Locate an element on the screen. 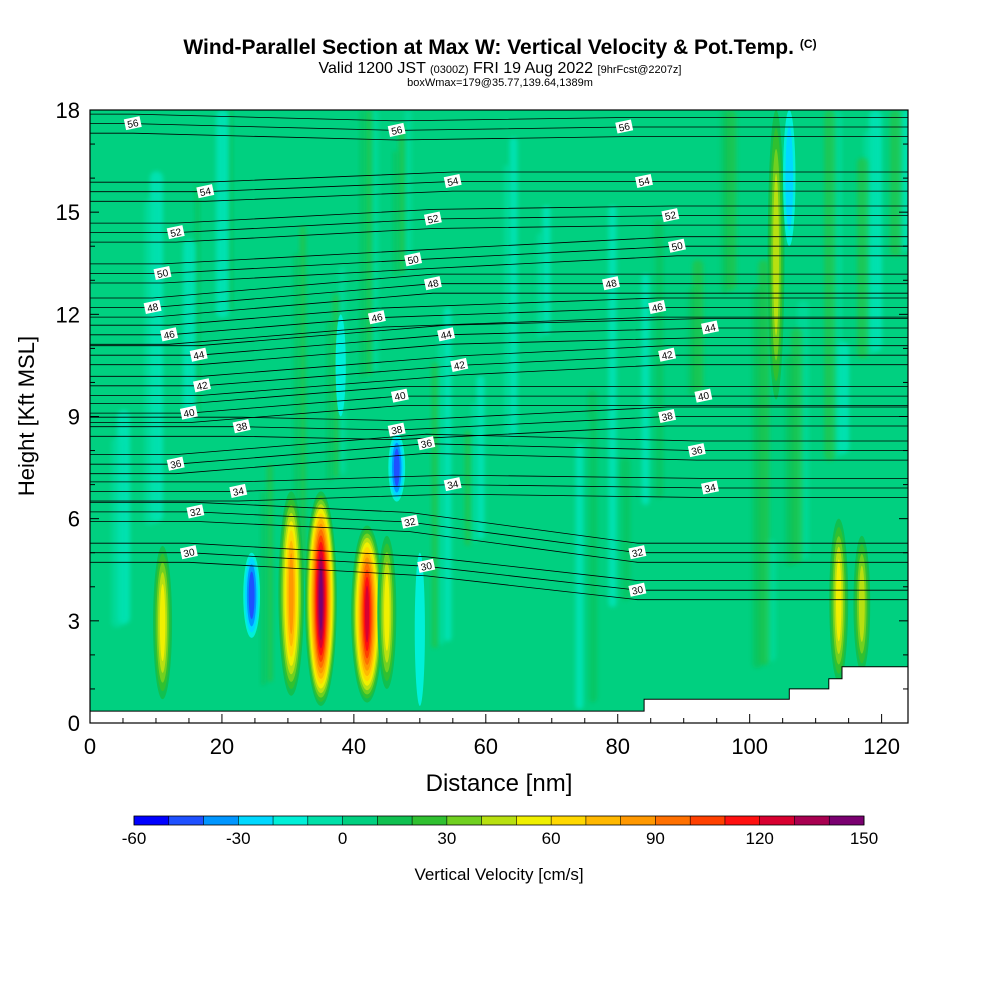 The image size is (1000, 1000). pot-temp-label-text: 36 is located at coordinates (698, 451).